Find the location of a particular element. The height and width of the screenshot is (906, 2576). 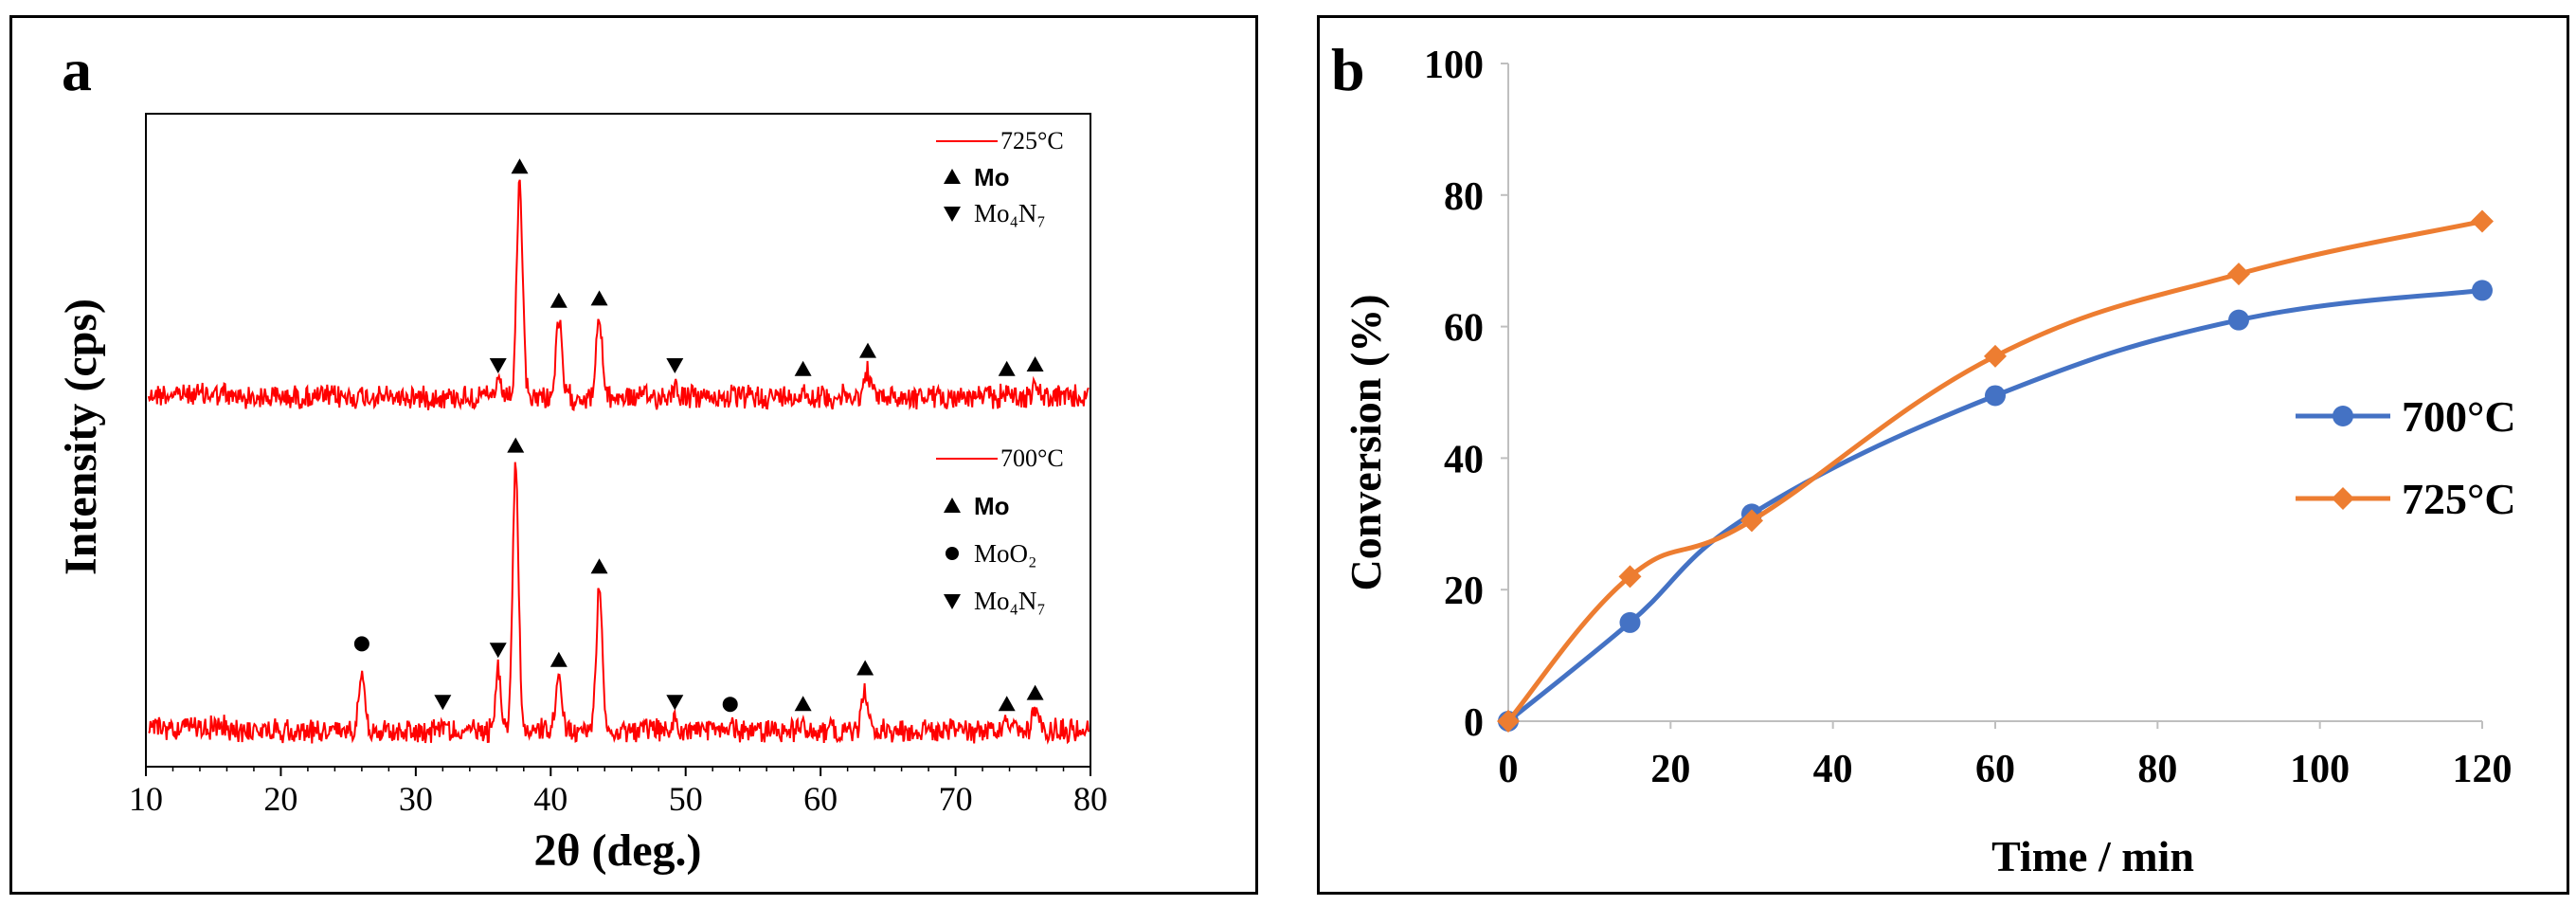

xrd-x-tick-label: 80 is located at coordinates (1090, 799).